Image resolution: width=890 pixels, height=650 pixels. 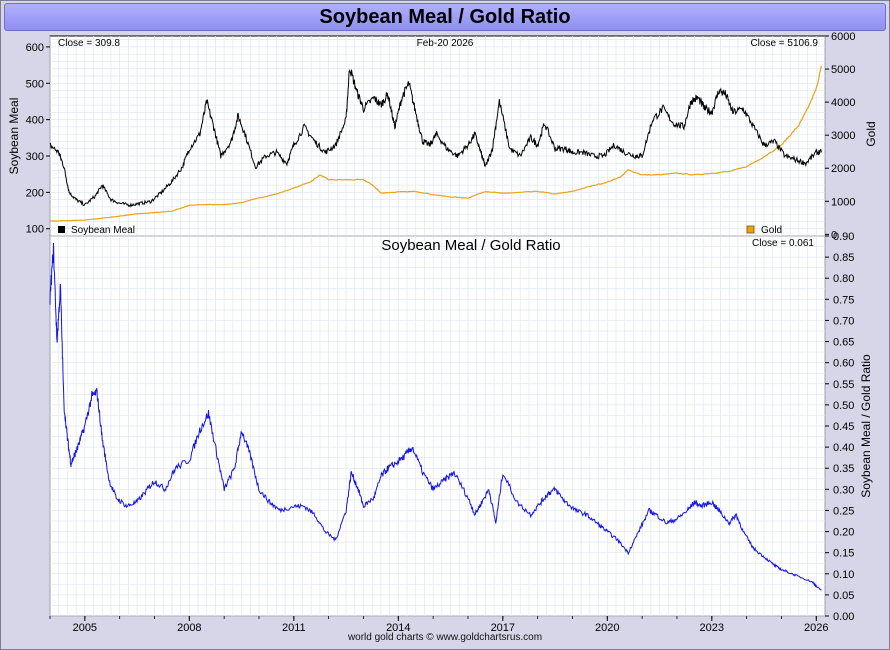 I want to click on y-tick-label-right: 2000, so click(x=843, y=169).